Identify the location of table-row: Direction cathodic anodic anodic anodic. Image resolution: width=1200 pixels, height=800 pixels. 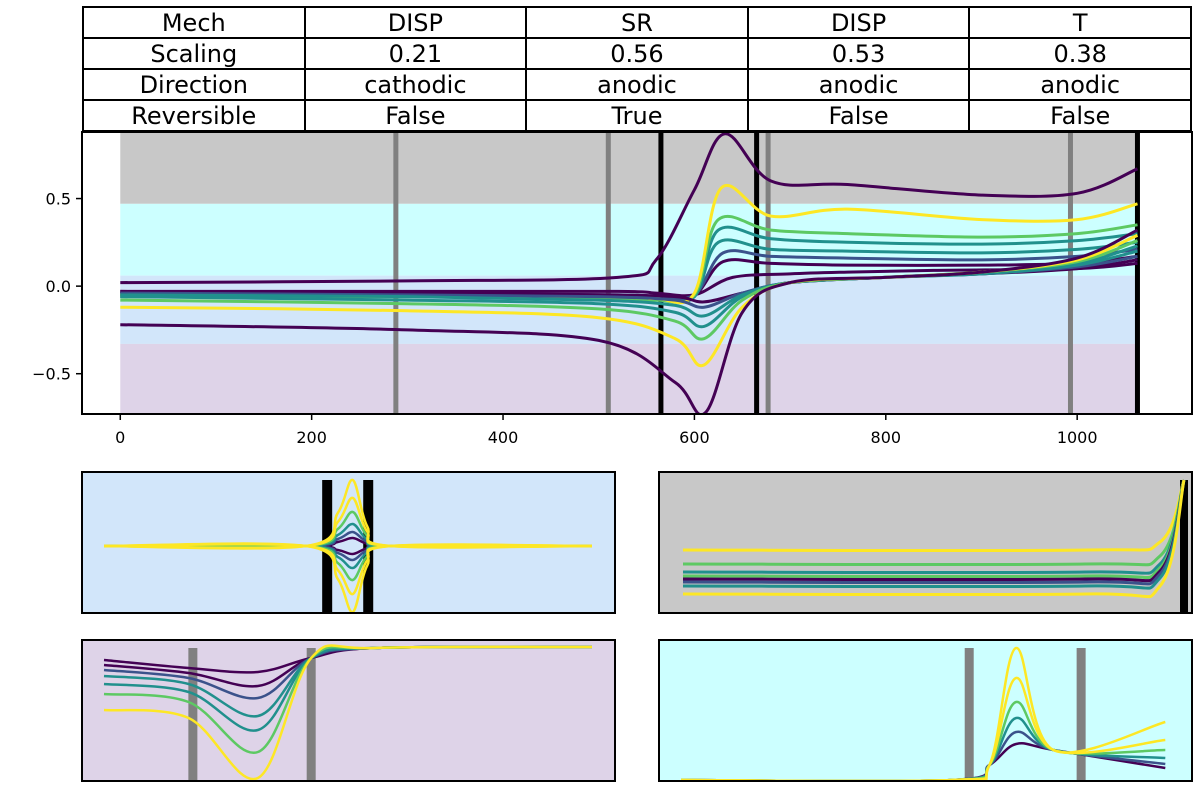
(637, 84).